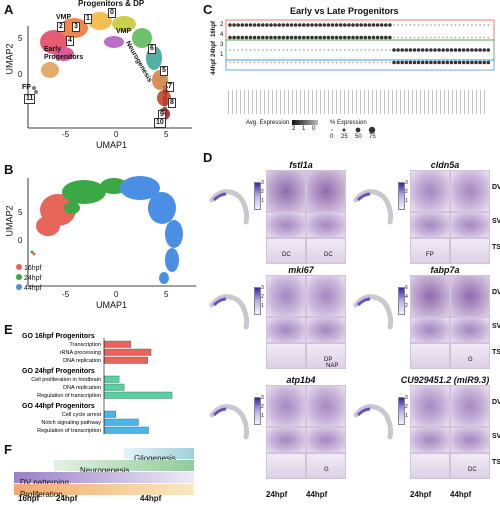 This screenshot has height=505, width=500. I want to click on dot-r0-c27, so click(340, 25).